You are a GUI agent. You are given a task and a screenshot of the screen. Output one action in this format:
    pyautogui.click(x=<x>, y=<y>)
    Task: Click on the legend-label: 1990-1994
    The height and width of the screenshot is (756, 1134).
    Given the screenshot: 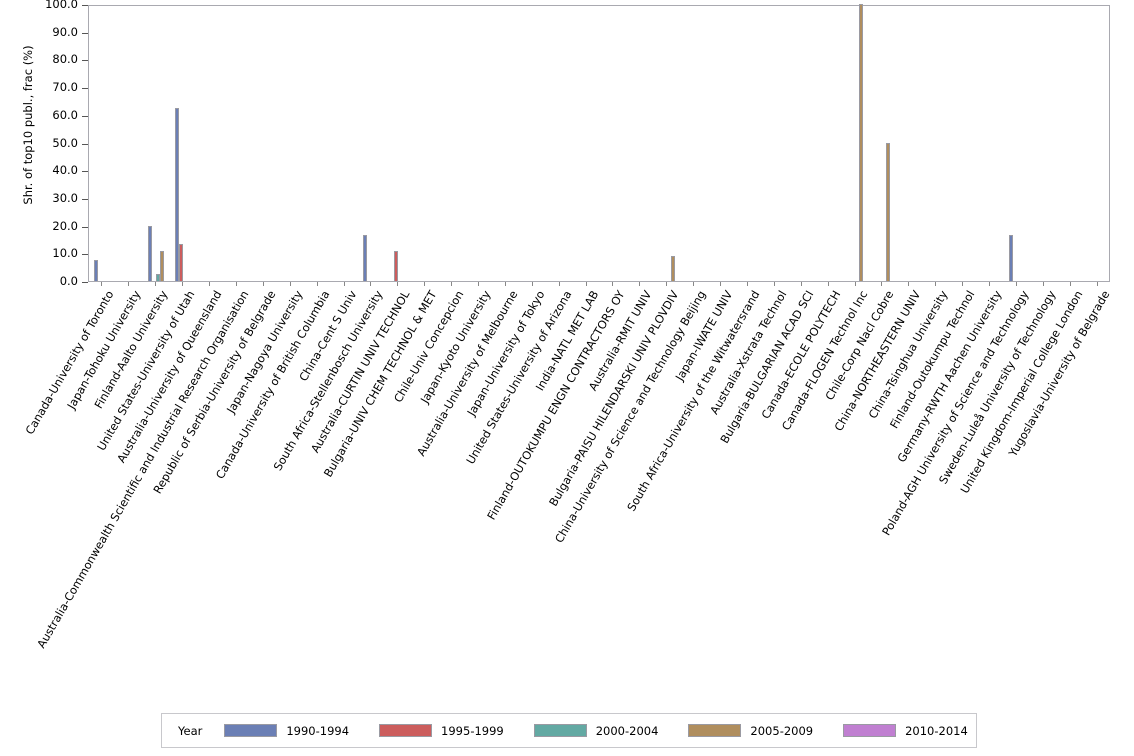 What is the action you would take?
    pyautogui.click(x=318, y=730)
    